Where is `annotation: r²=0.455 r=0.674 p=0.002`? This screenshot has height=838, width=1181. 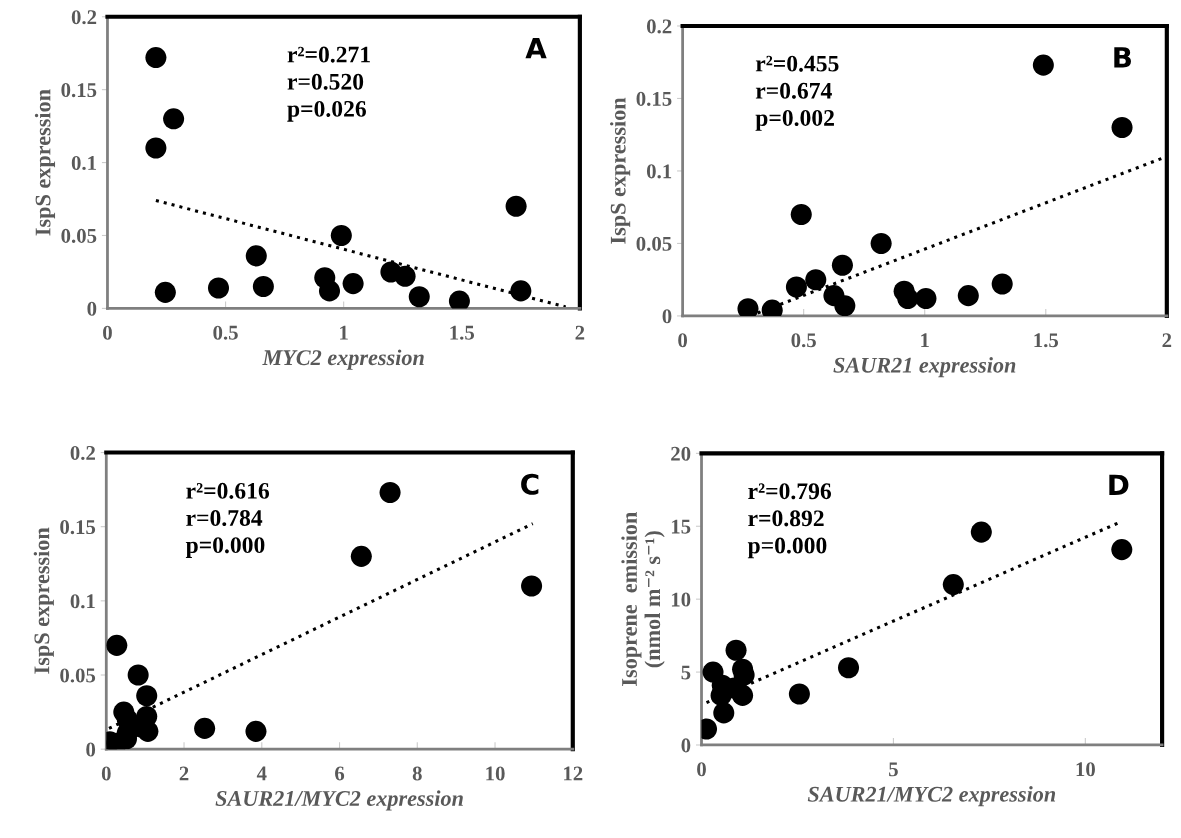 annotation: r²=0.455 r=0.674 p=0.002 is located at coordinates (797, 93).